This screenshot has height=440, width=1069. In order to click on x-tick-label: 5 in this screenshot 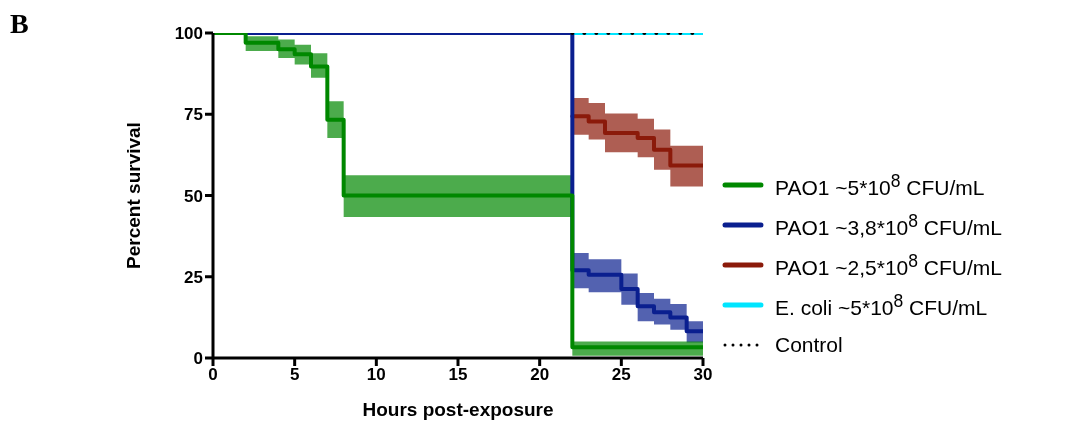, I will do `click(294, 375)`.